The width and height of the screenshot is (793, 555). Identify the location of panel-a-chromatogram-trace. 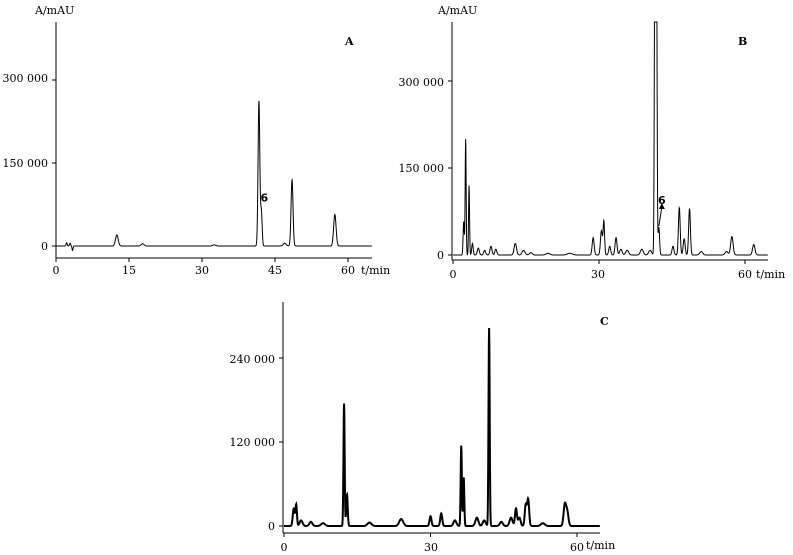
(214, 176).